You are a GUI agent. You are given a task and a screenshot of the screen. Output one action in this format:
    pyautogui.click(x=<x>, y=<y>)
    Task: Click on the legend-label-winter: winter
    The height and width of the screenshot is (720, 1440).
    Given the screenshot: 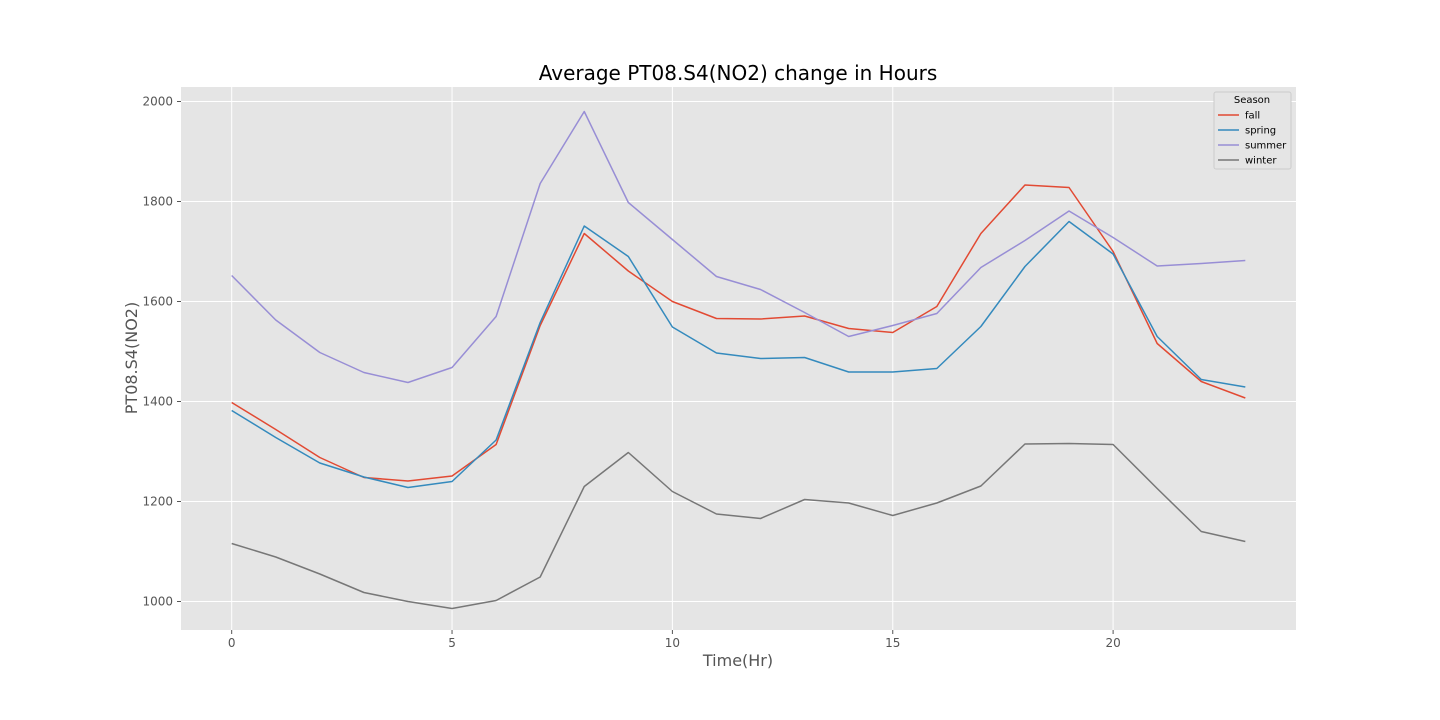 What is the action you would take?
    pyautogui.click(x=1261, y=161)
    